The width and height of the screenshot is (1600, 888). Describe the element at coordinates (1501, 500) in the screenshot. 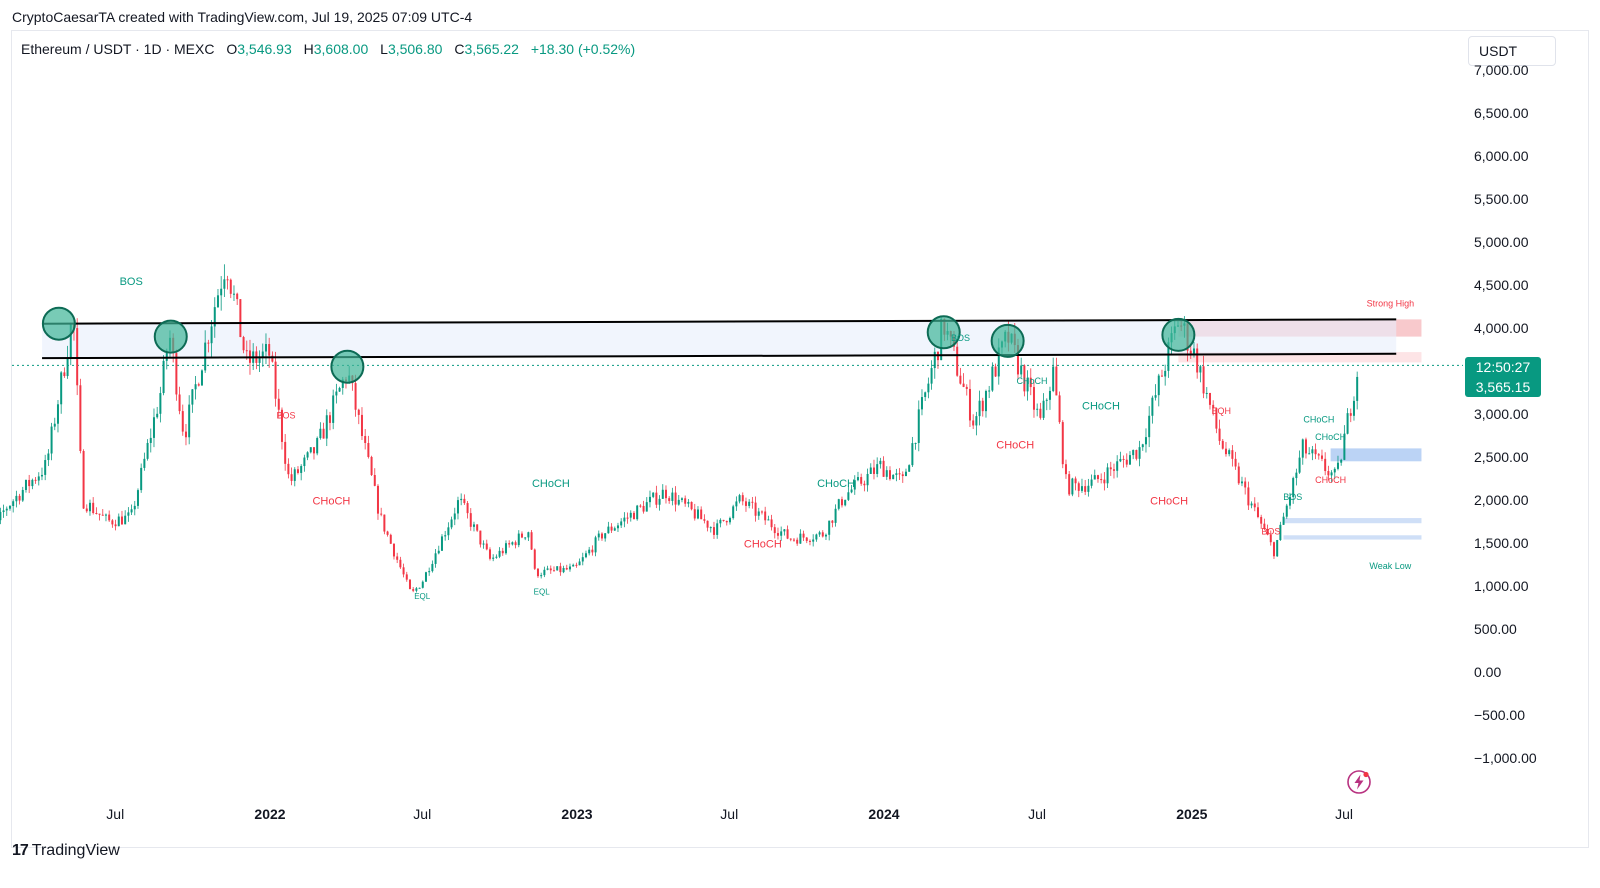

I see `y-tick-label: 2,000.00` at that location.